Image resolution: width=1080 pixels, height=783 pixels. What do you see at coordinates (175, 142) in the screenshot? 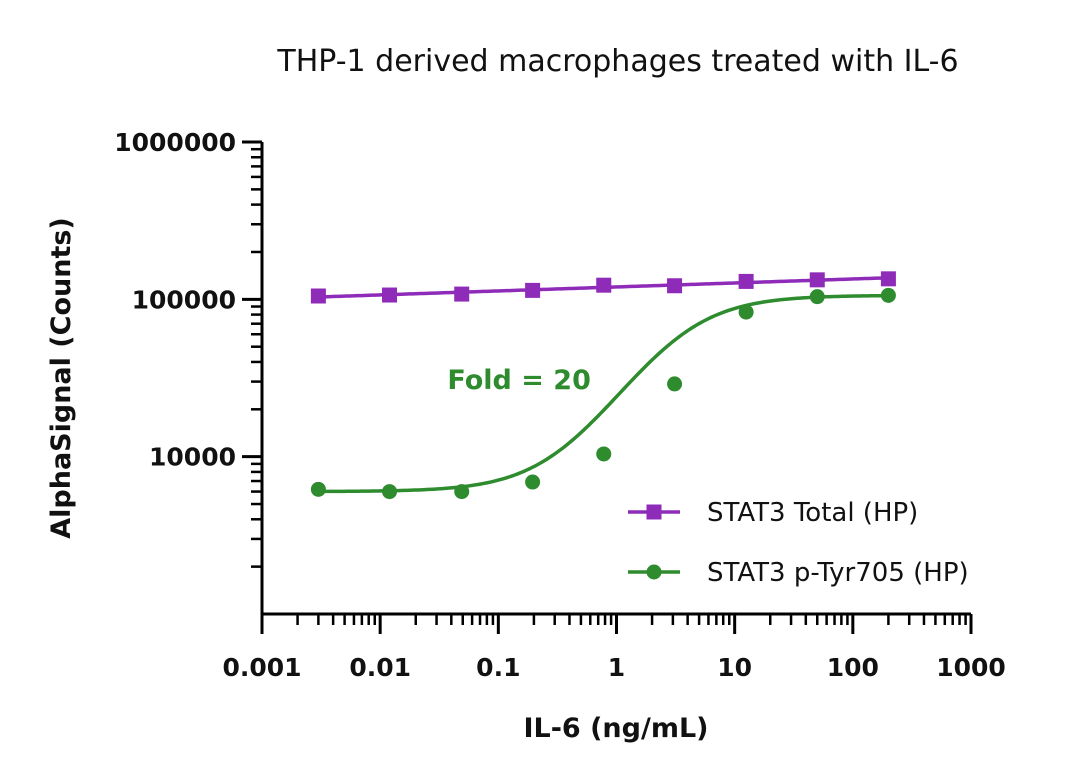
I see `y-tick-label: 1000000` at bounding box center [175, 142].